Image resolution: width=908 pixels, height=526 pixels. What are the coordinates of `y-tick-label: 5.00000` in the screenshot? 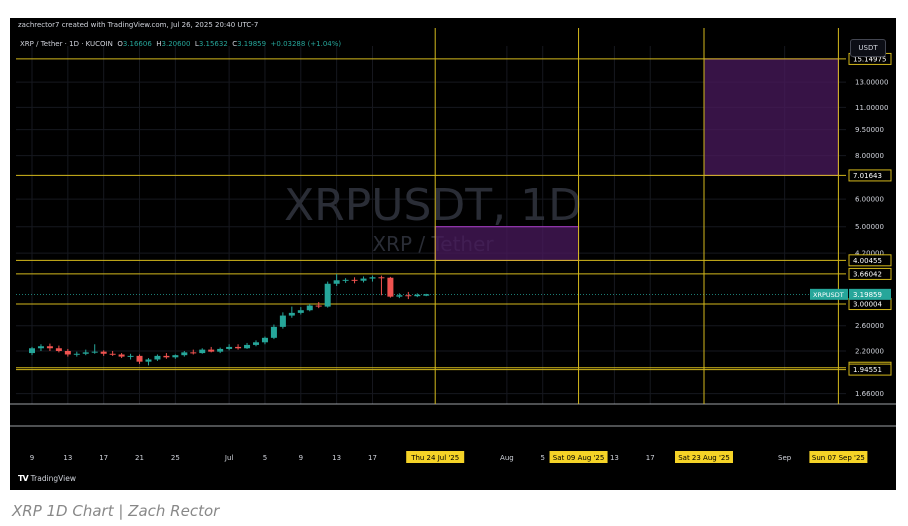 It's located at (869, 227).